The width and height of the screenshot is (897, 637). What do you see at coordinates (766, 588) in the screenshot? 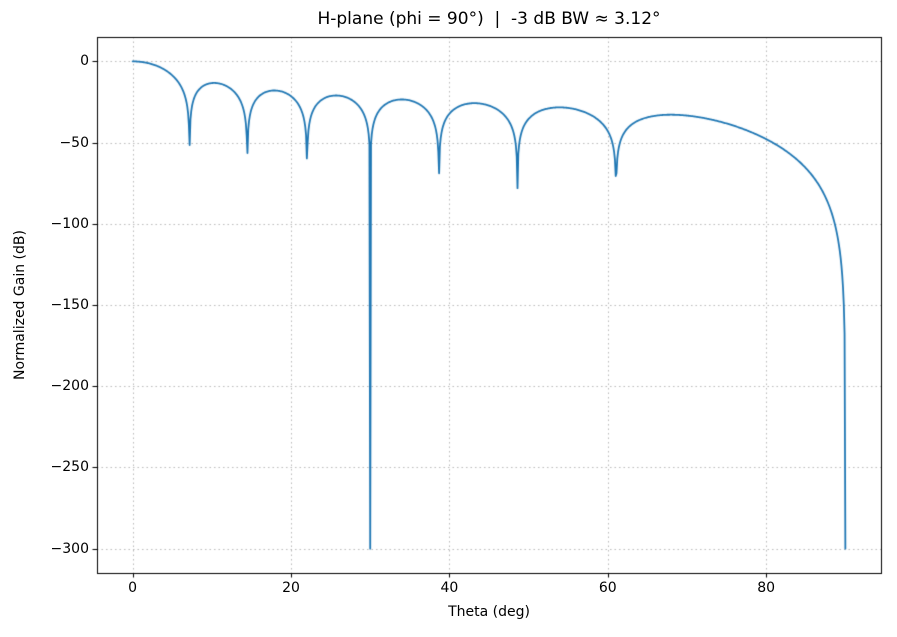
I see `x-tick-label: 80` at bounding box center [766, 588].